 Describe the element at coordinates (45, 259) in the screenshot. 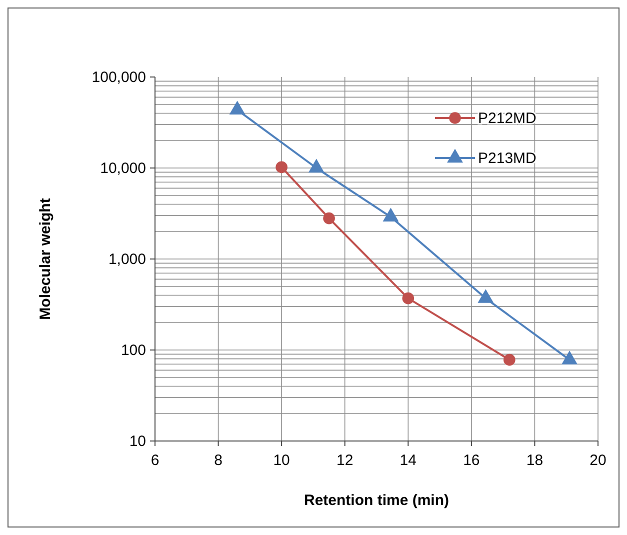

I see `y-axis-title: Molecular weight` at that location.